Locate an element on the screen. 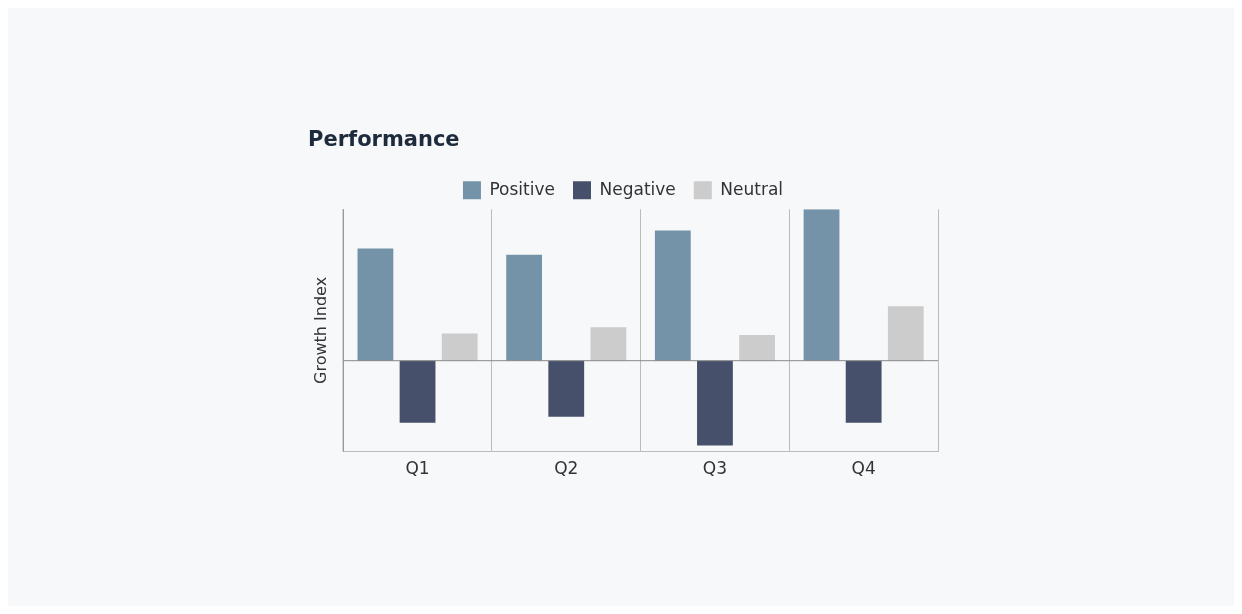  chart-title: Performance is located at coordinates (384, 139).